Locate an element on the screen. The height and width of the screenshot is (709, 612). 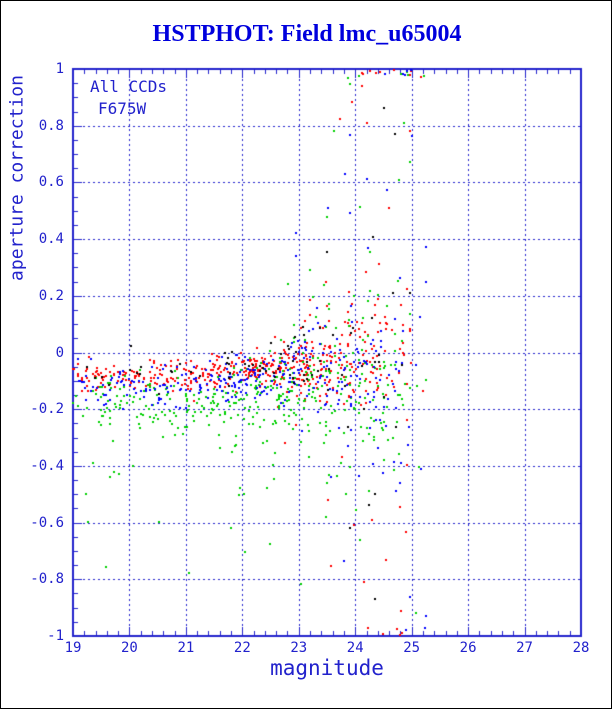
legend-all-ccds: All CCDs is located at coordinates (129, 86).